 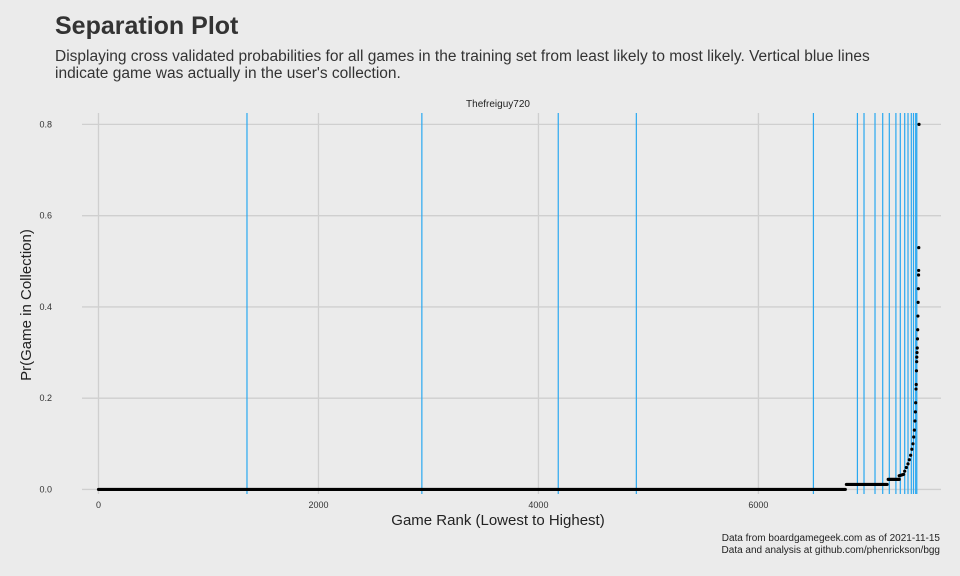 I want to click on y-tick-label: 0.0, so click(x=45, y=489).